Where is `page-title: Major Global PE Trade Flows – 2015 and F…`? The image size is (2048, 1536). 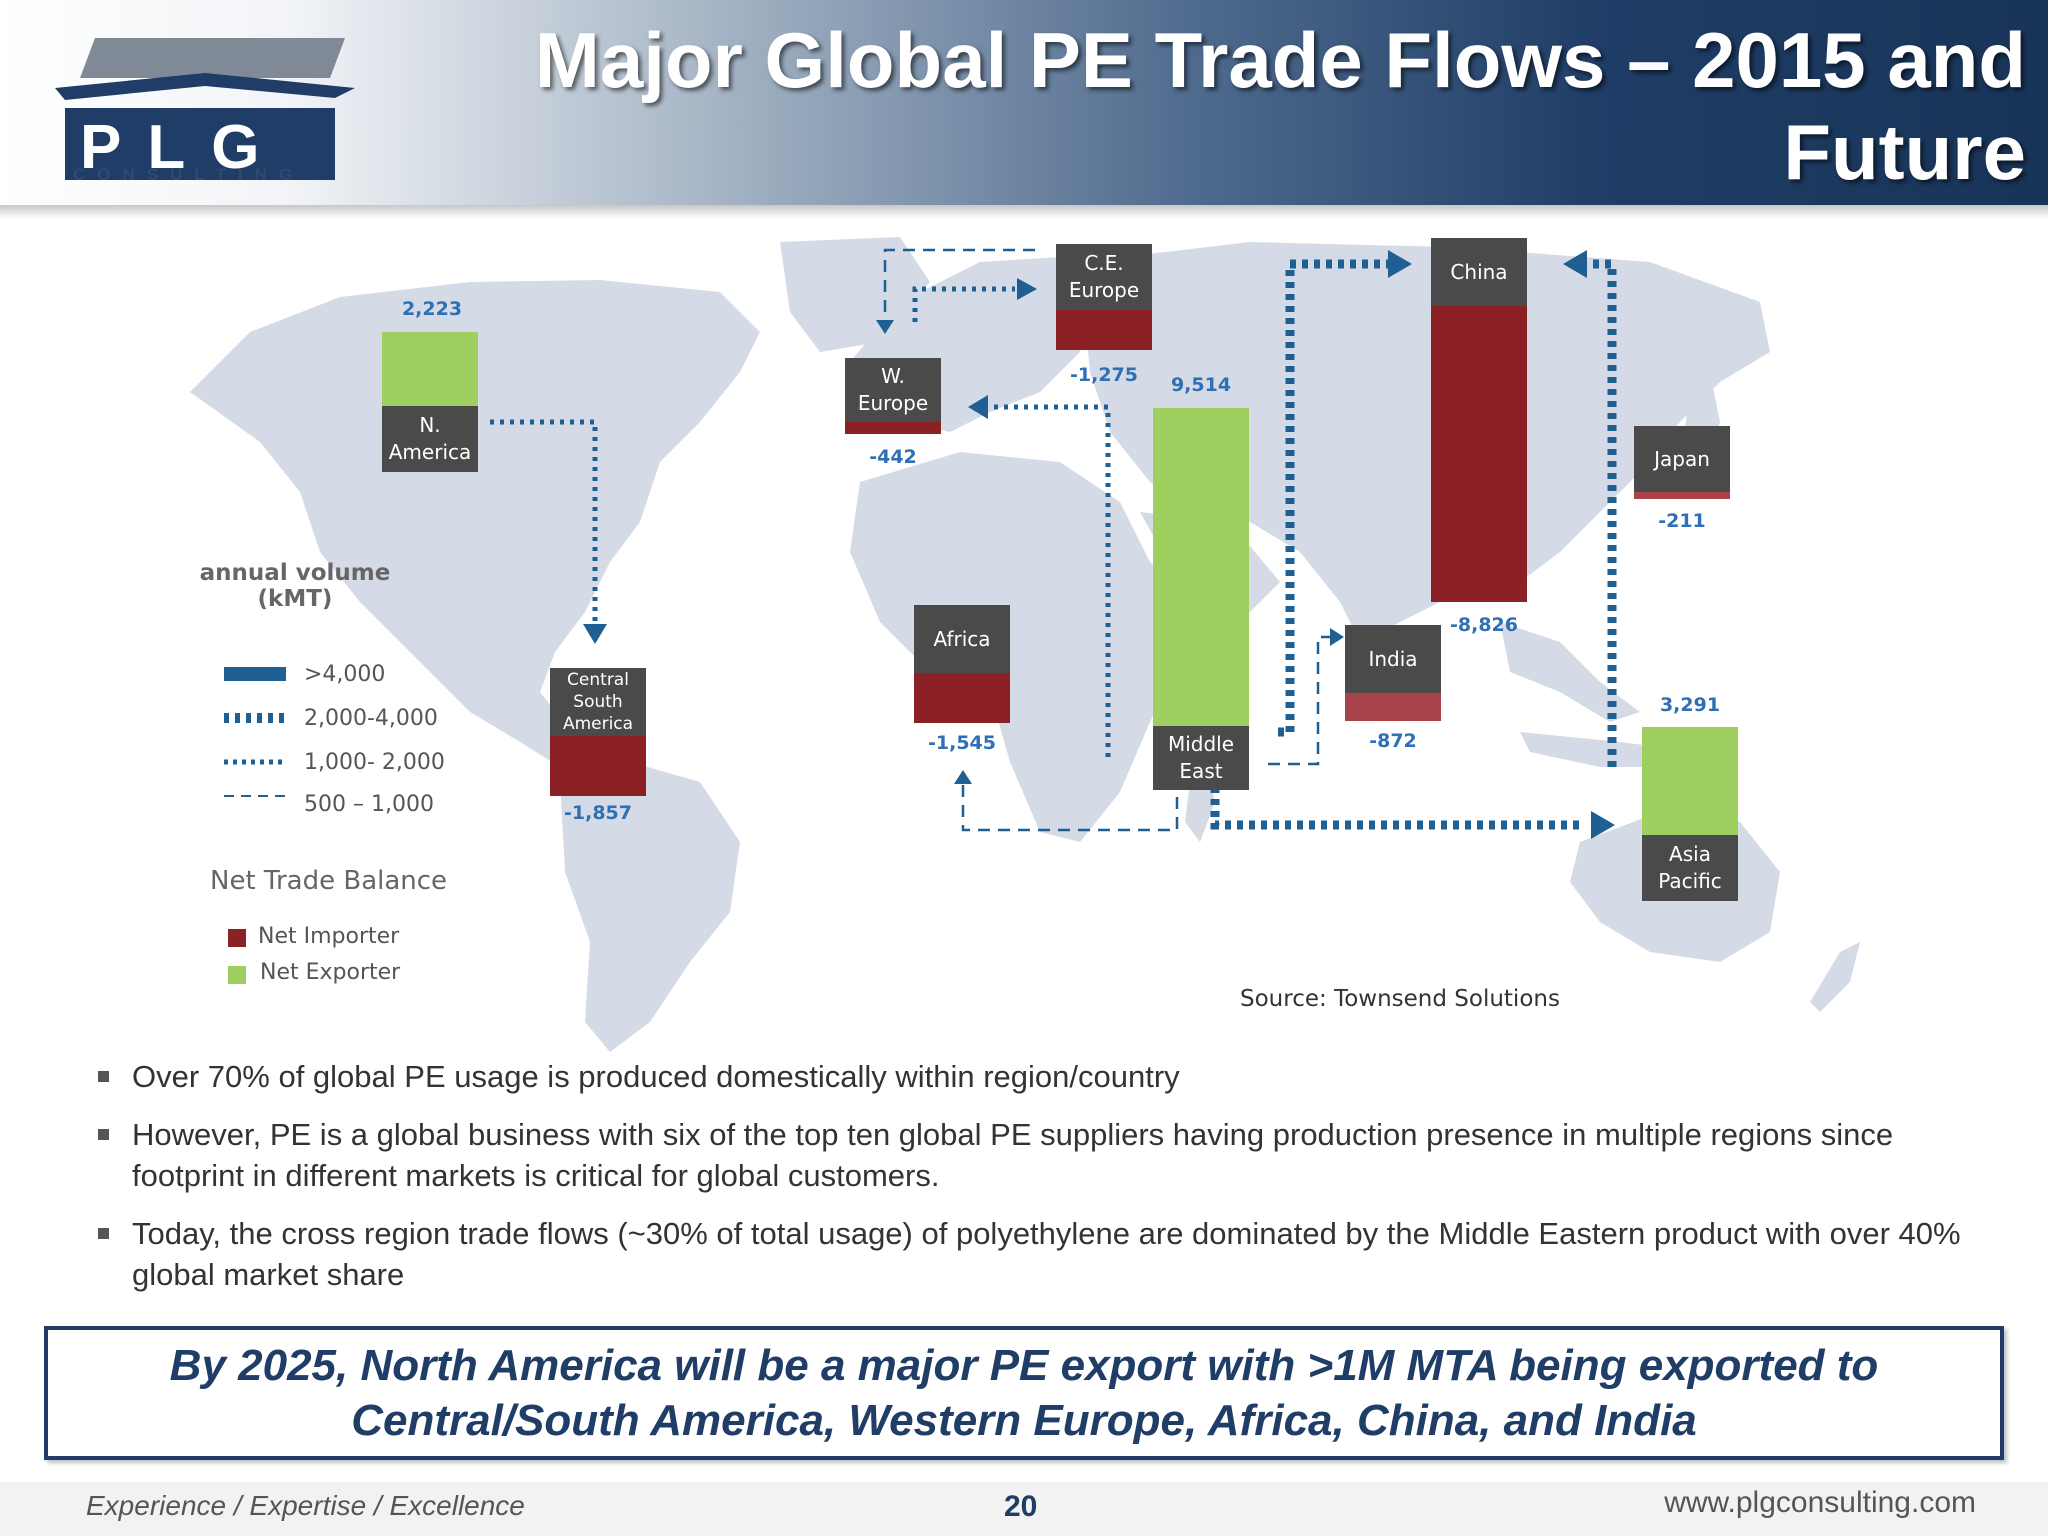 page-title: Major Global PE Trade Flows – 2015 and F… is located at coordinates (1280, 106).